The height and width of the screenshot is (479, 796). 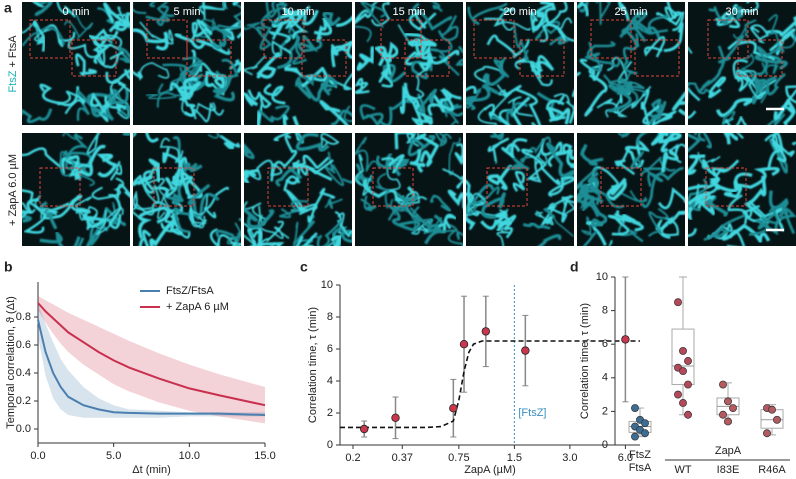 I want to click on x-tick-label: 6.0, so click(x=625, y=458).